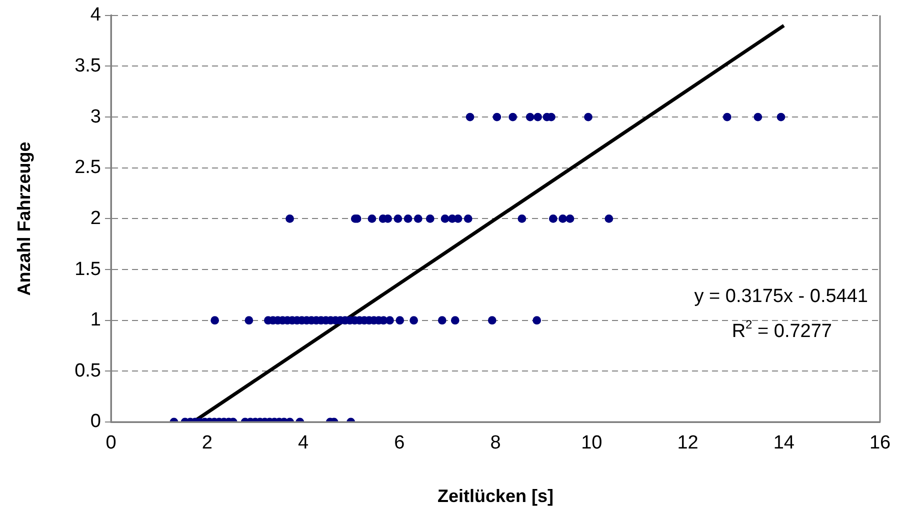  I want to click on y-tick-label: 3, so click(95, 117).